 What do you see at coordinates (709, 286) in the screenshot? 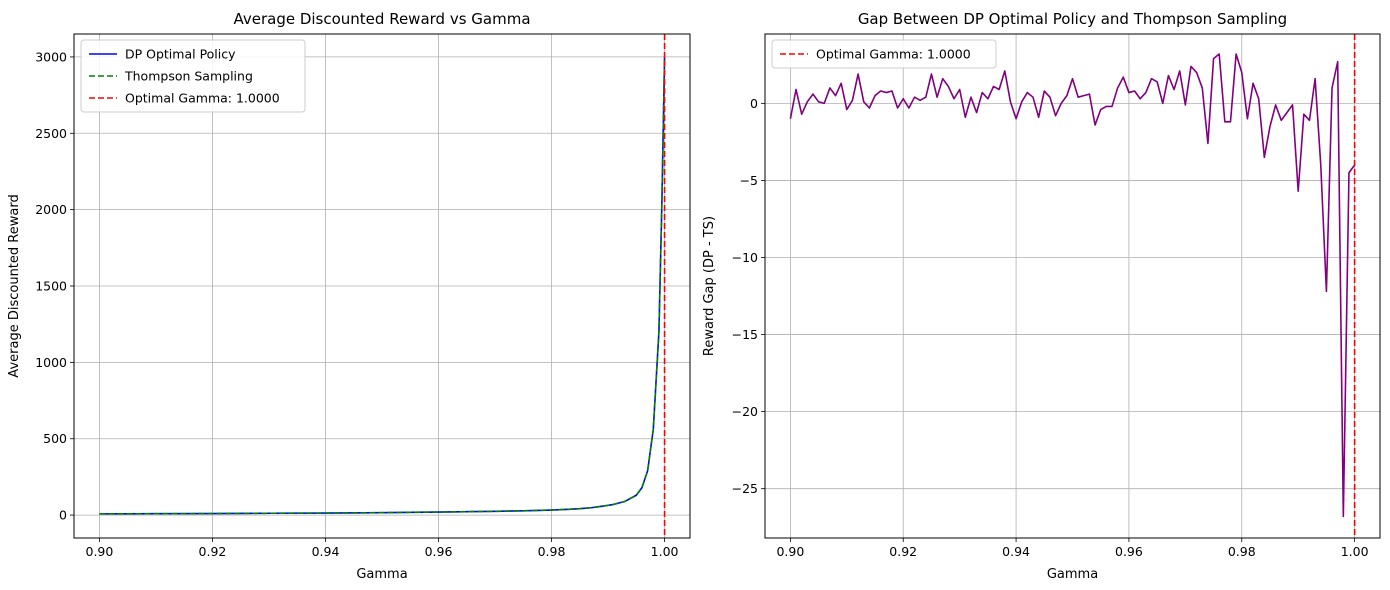
I see `right-y-axis-label: Reward Gap (DP - TS)` at bounding box center [709, 286].